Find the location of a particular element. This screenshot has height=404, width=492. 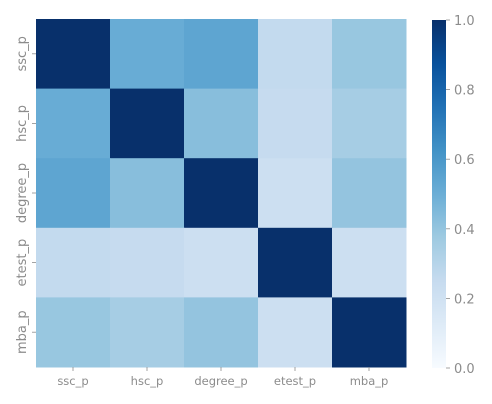

heatmap-cell-degree_p-degree_p is located at coordinates (221, 193).